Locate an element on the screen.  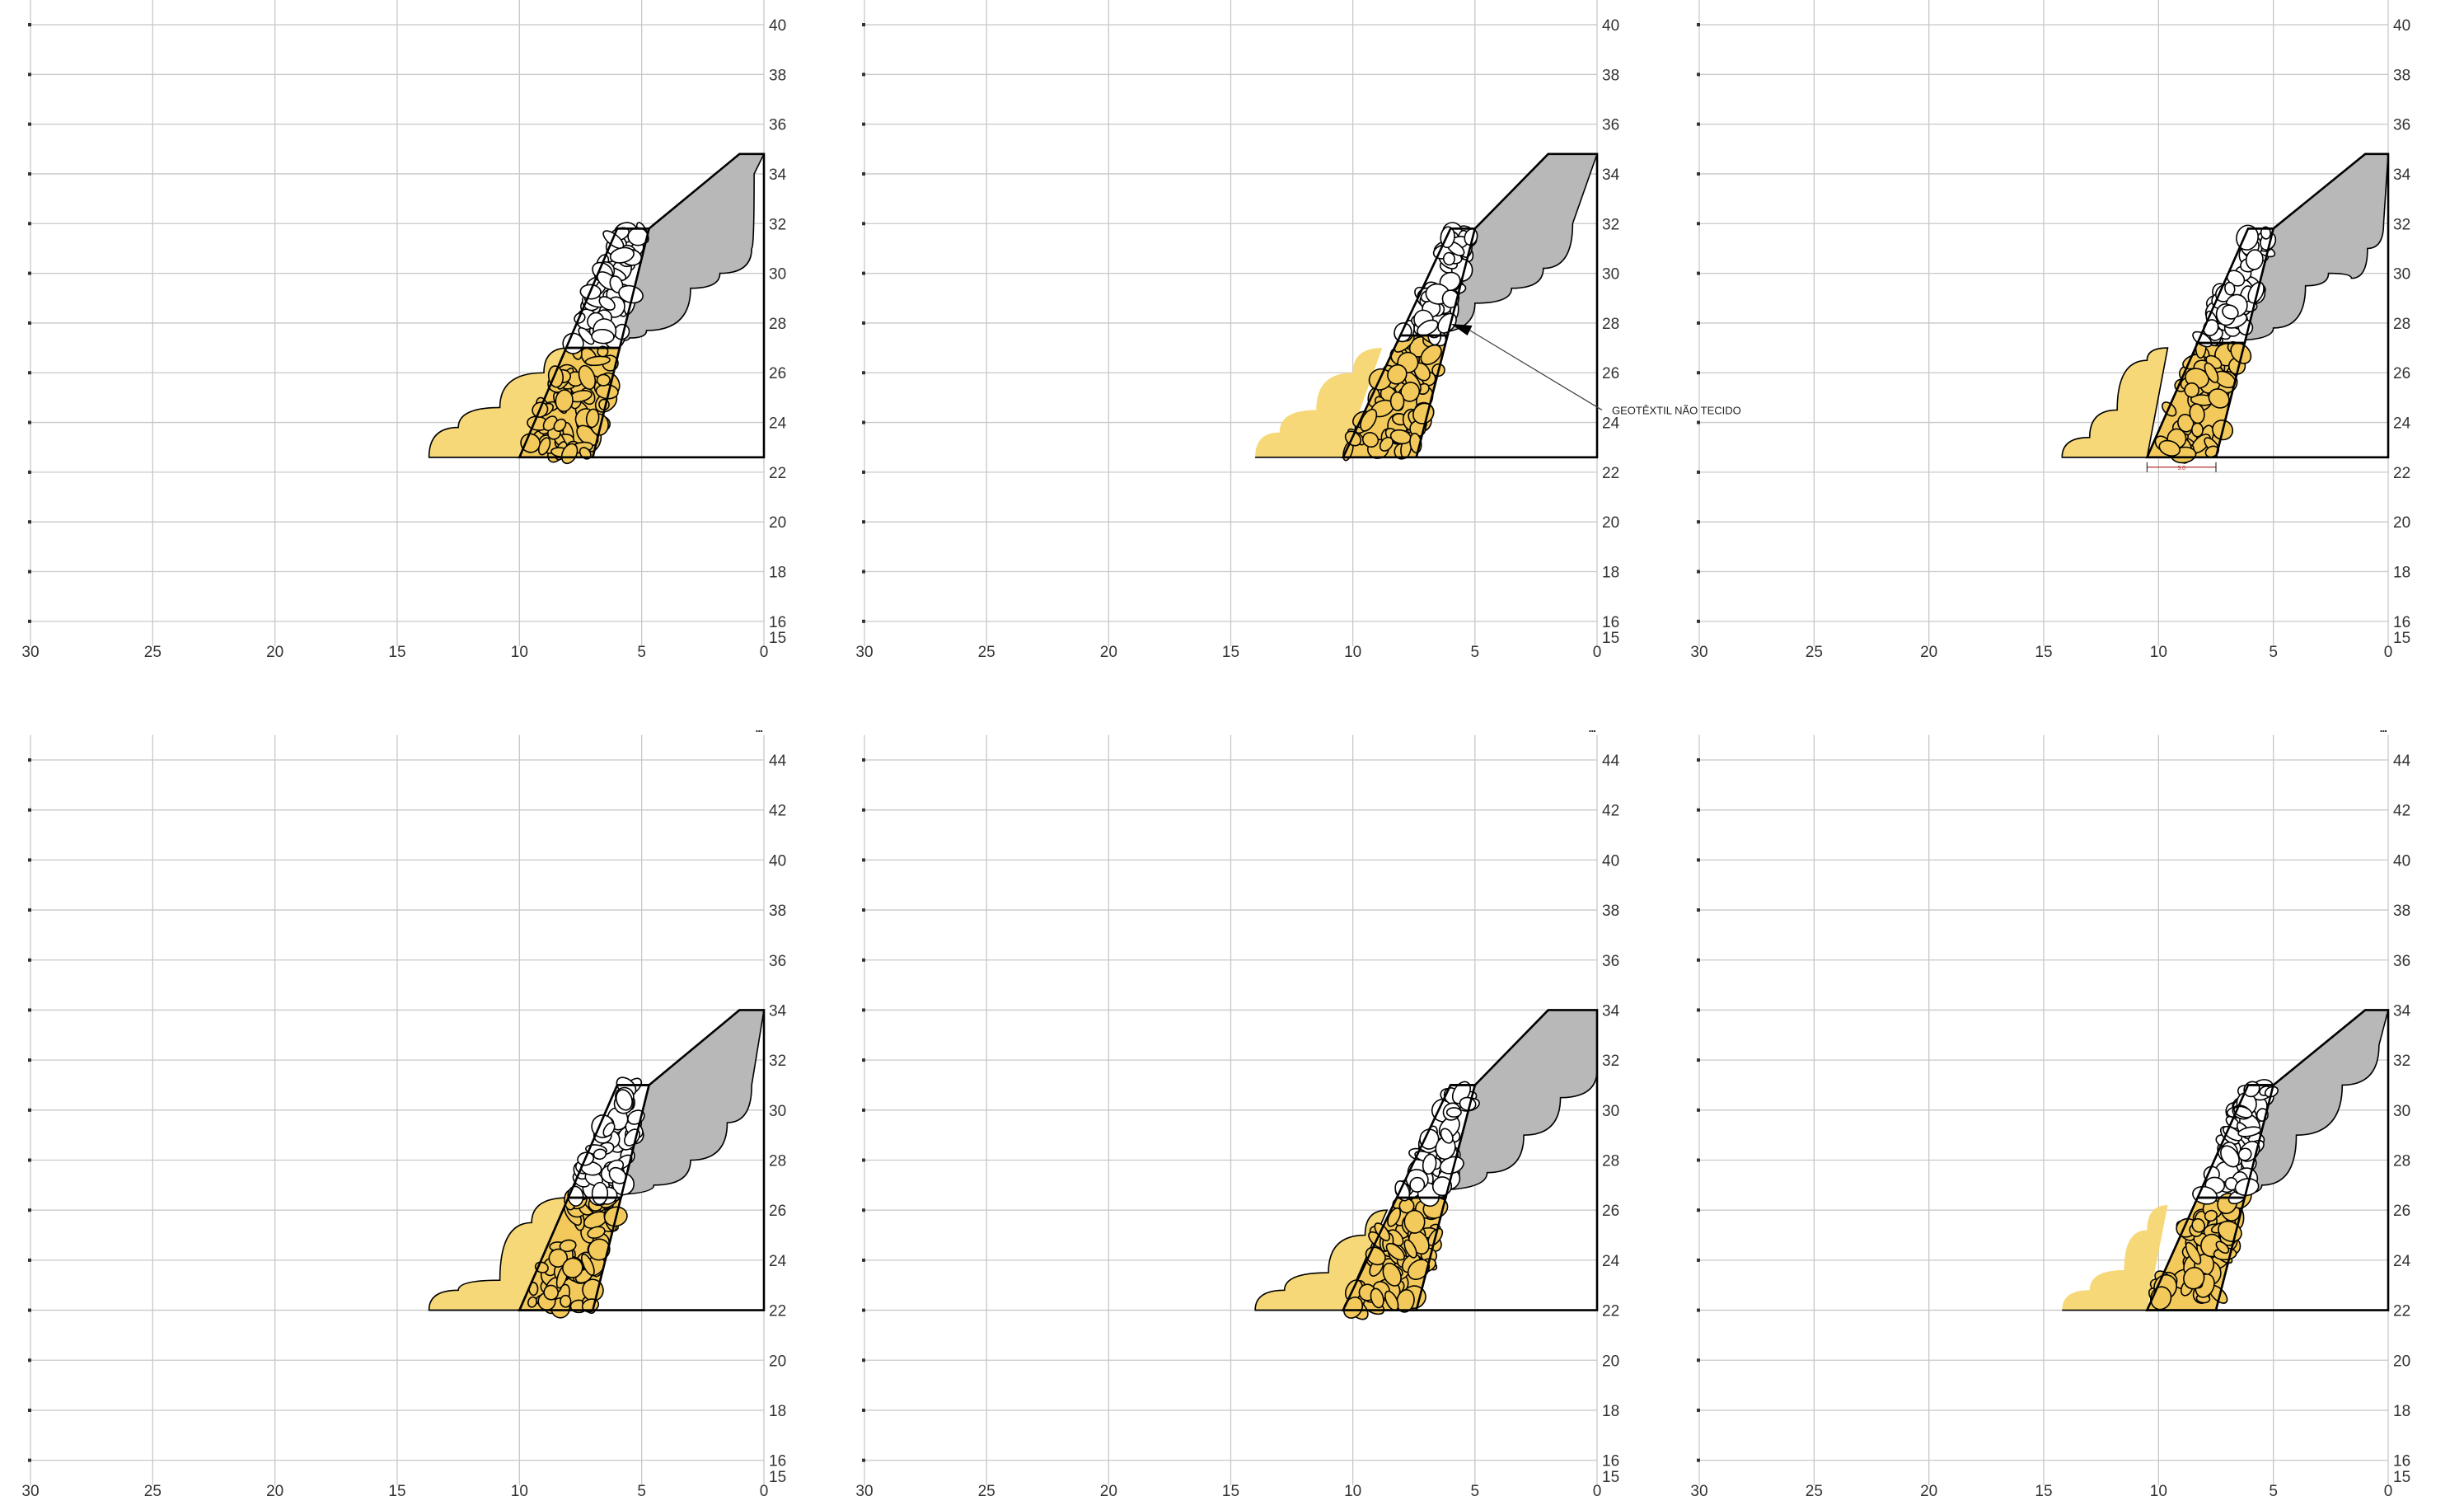
gabion-lower-stones is located at coordinates (1396, 1257).